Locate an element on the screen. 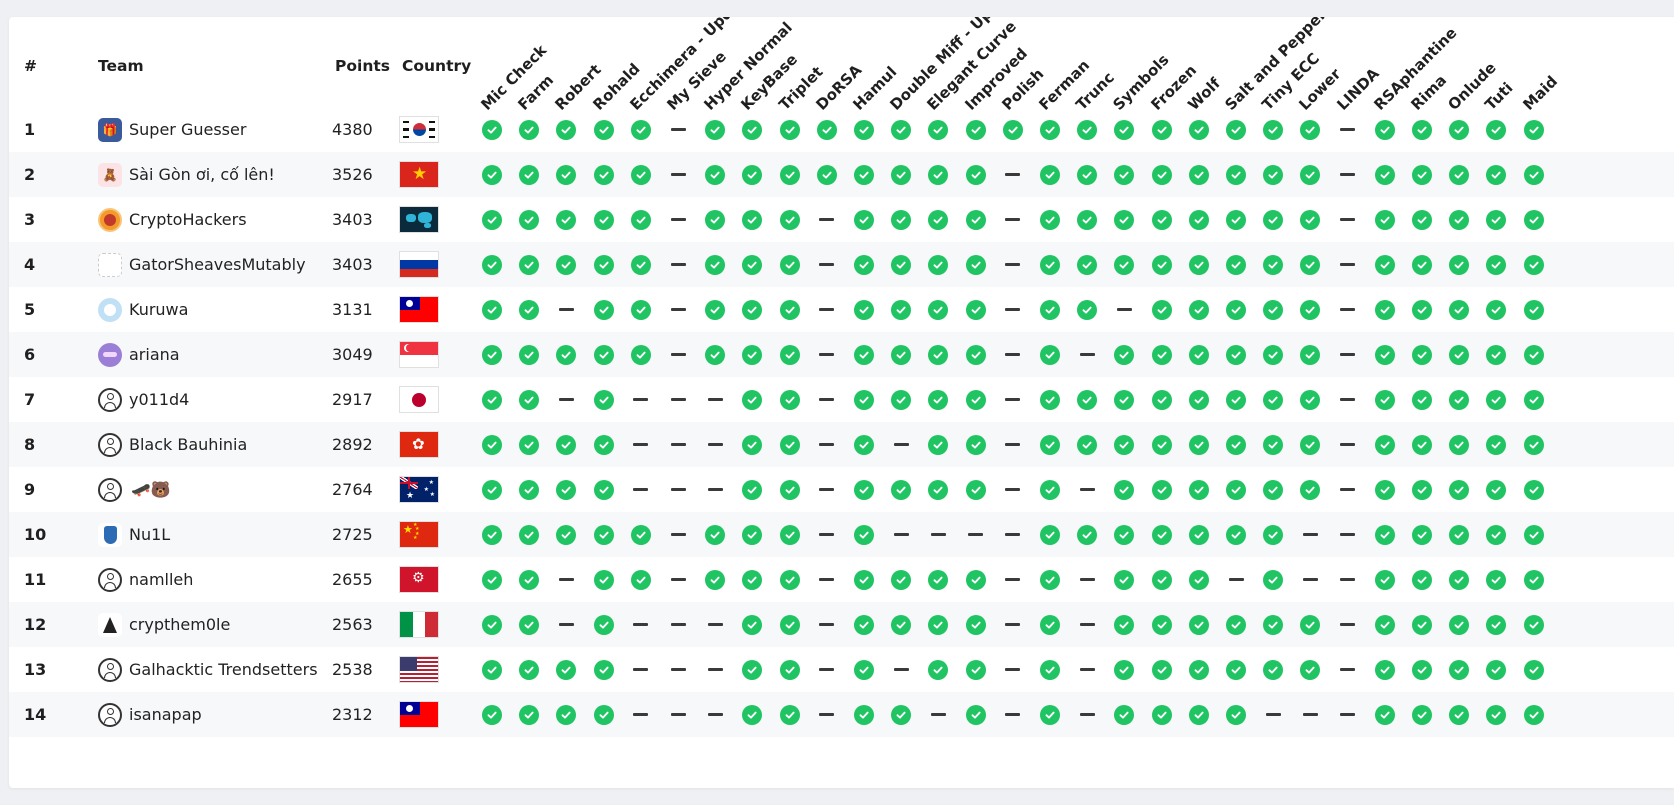 The width and height of the screenshot is (1674, 805). points-column-header: Points is located at coordinates (362, 66).